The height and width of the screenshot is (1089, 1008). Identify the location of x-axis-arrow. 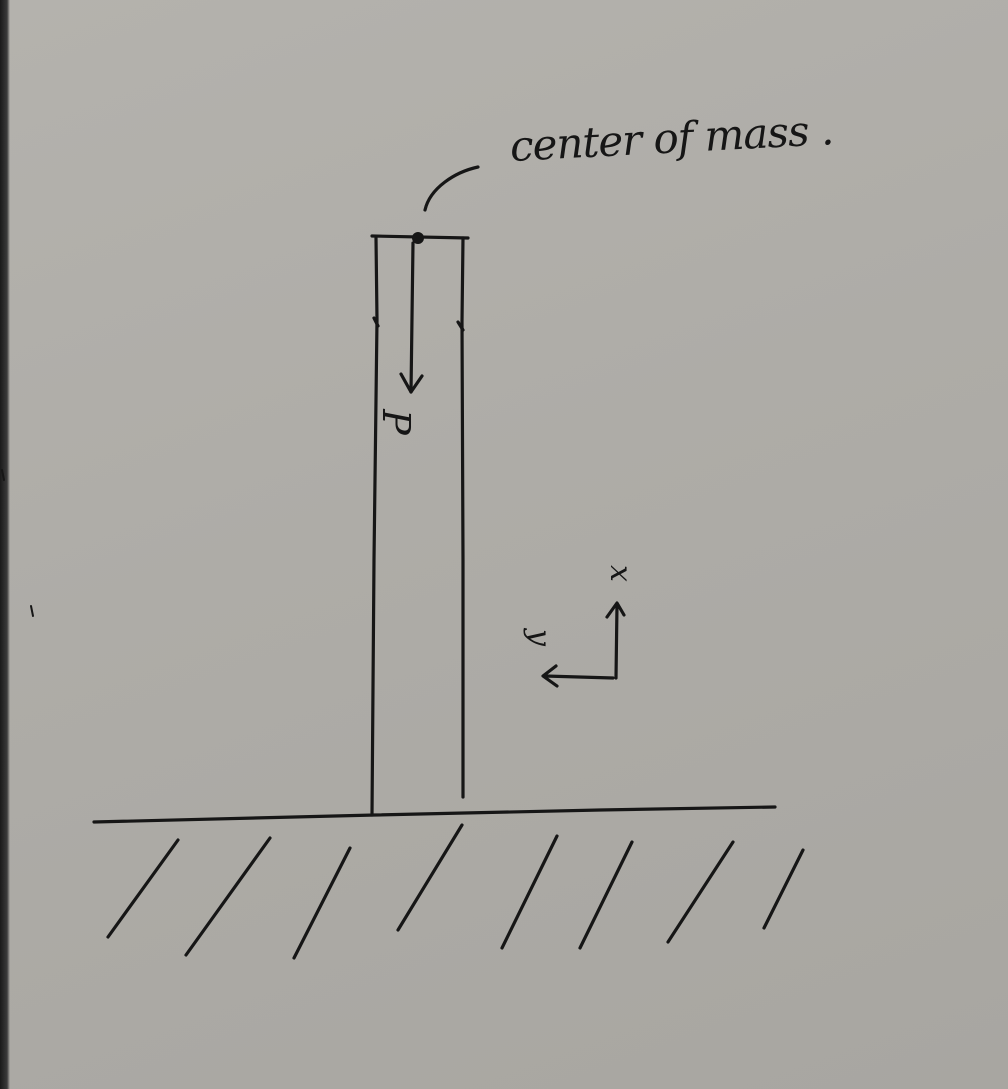
(615, 640).